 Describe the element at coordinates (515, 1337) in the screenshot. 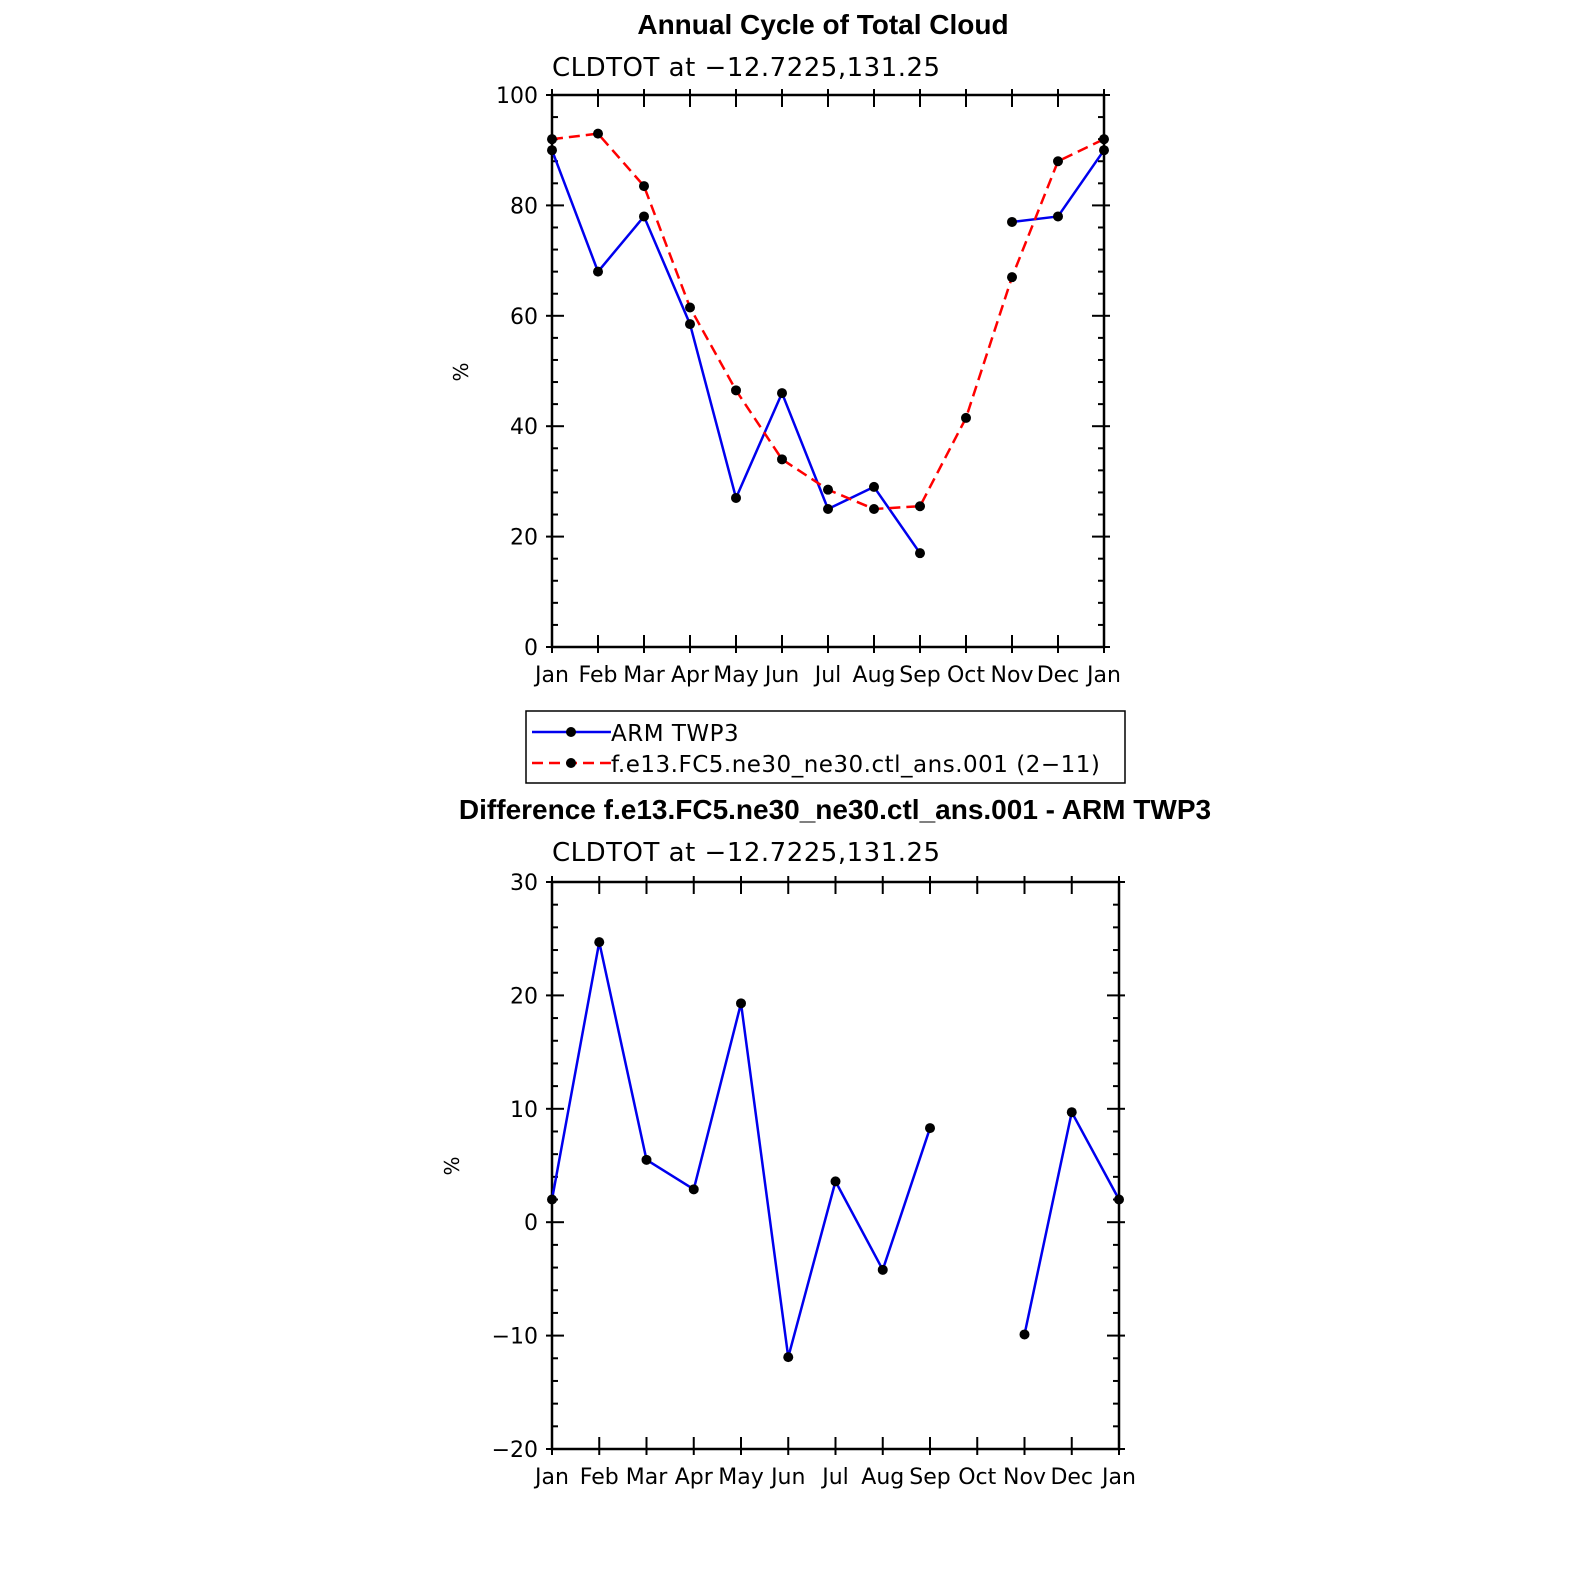

I see `y-tick-label: −10` at that location.